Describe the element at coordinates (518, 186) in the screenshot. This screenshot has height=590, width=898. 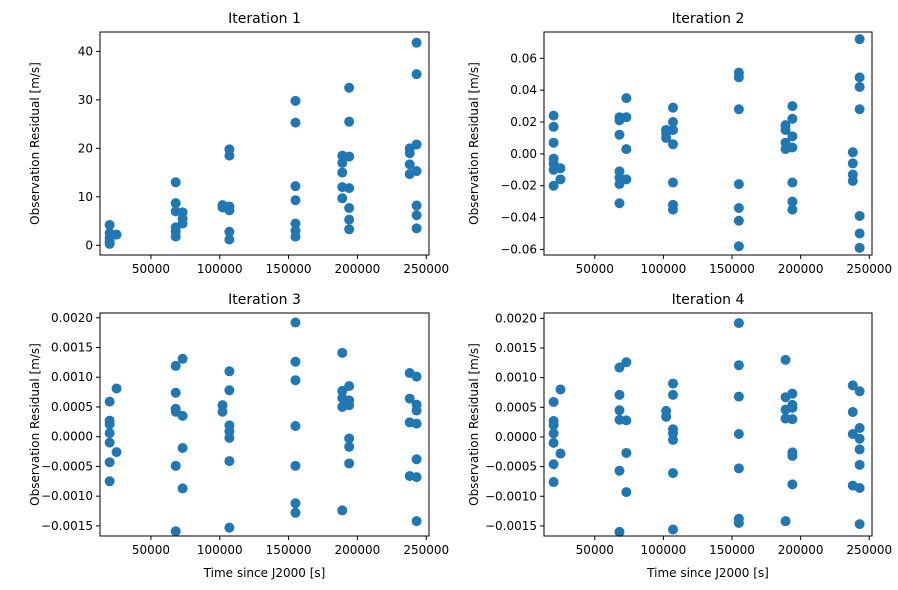
I see `y-tick-label: −0.02` at that location.